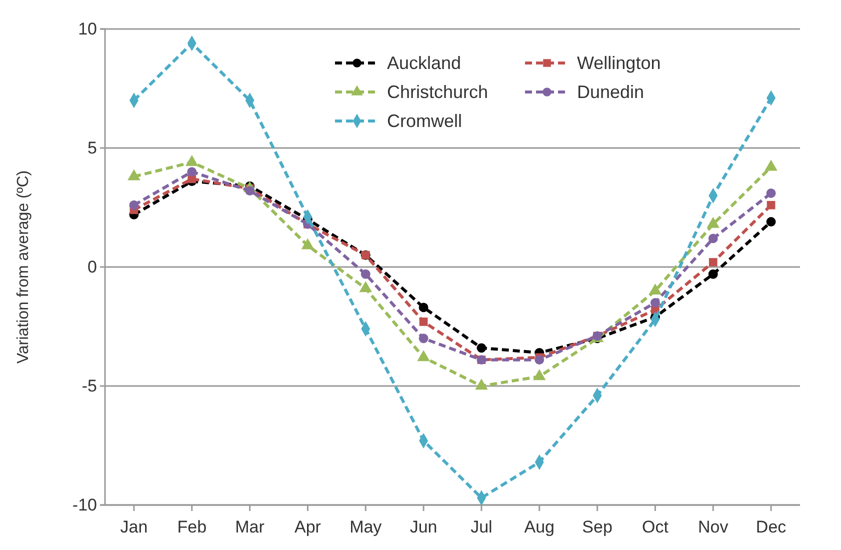 This screenshot has height=550, width=841. I want to click on x-tick-label: Jan, so click(134, 527).